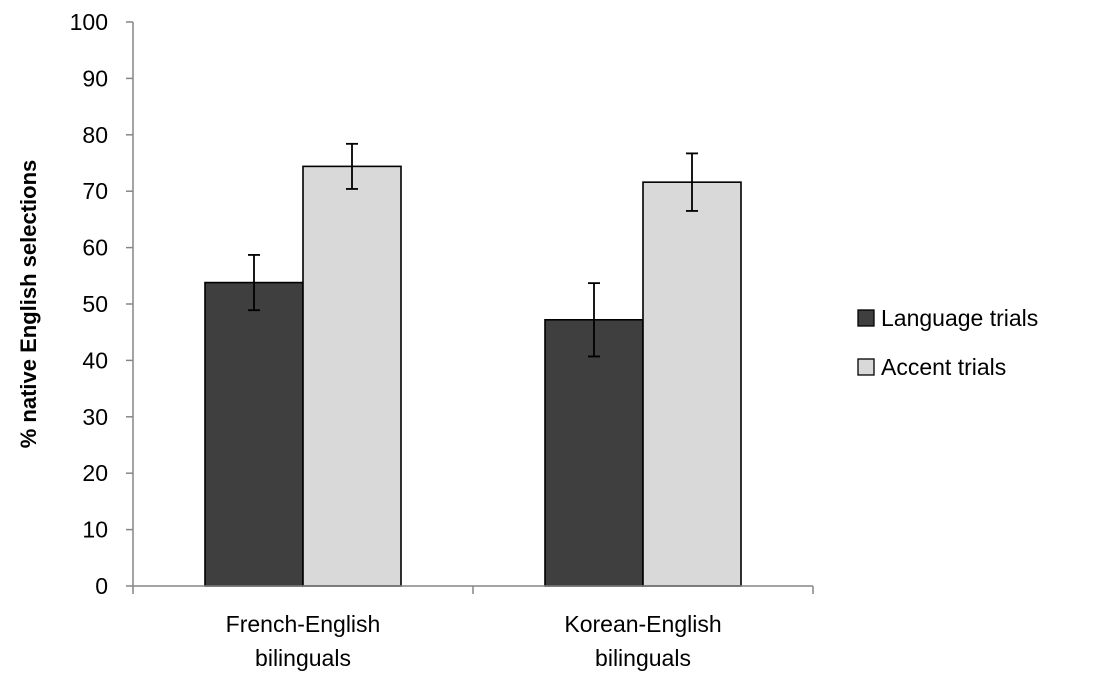 The image size is (1114, 683). What do you see at coordinates (95, 191) in the screenshot?
I see `y-tick-label: 70` at bounding box center [95, 191].